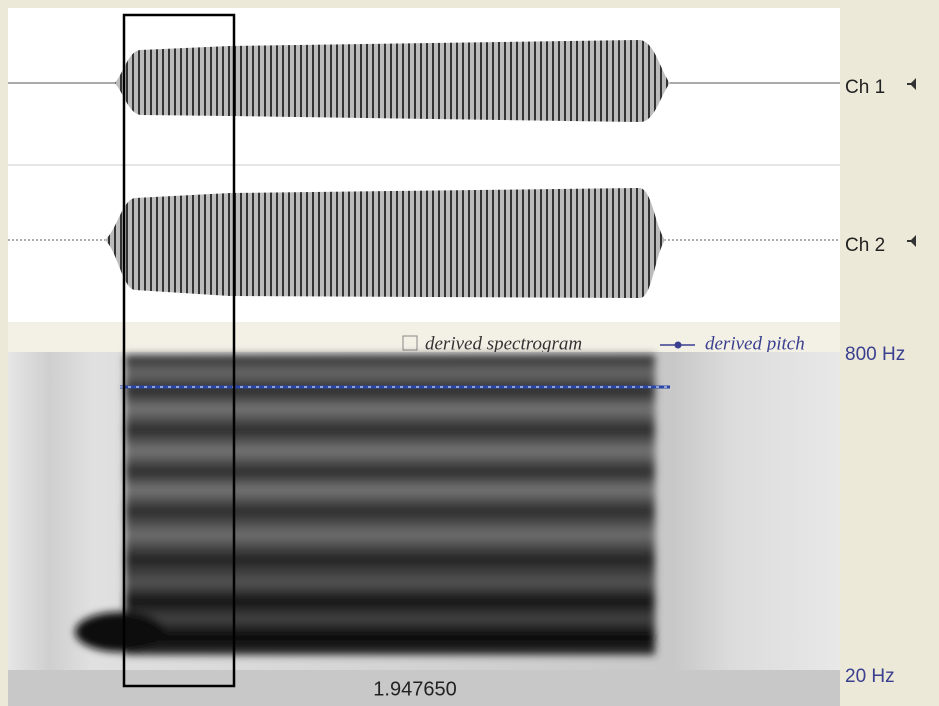 The width and height of the screenshot is (939, 706). I want to click on time-bar, so click(424, 688).